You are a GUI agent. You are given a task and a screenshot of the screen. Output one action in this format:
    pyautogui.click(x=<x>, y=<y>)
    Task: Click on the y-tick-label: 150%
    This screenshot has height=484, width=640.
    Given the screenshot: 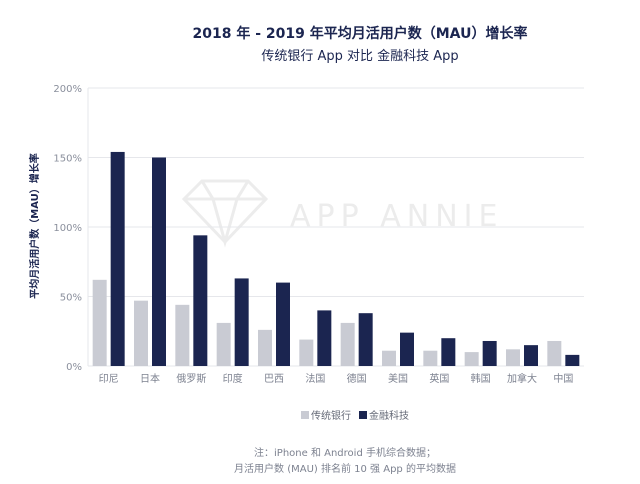 What is the action you would take?
    pyautogui.click(x=67, y=159)
    